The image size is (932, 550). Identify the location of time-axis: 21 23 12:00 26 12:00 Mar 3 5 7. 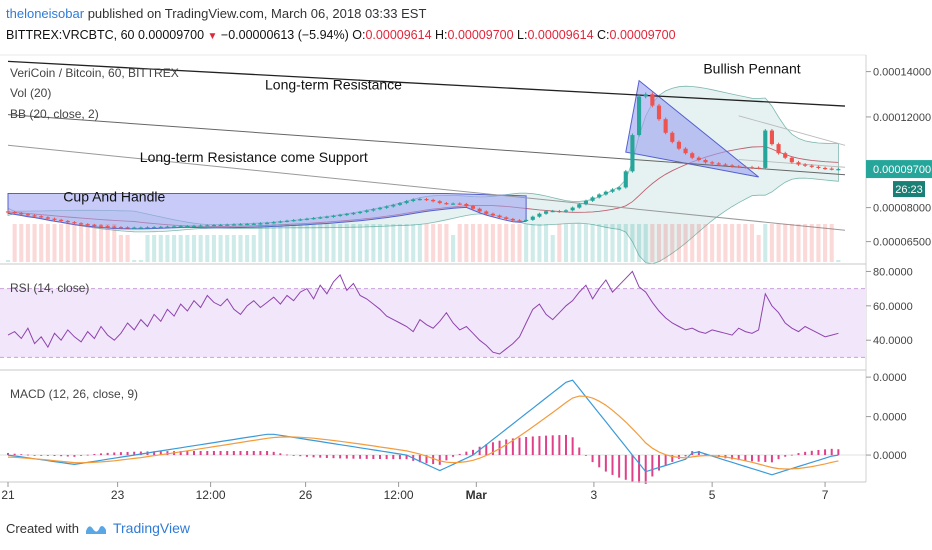
(415, 492).